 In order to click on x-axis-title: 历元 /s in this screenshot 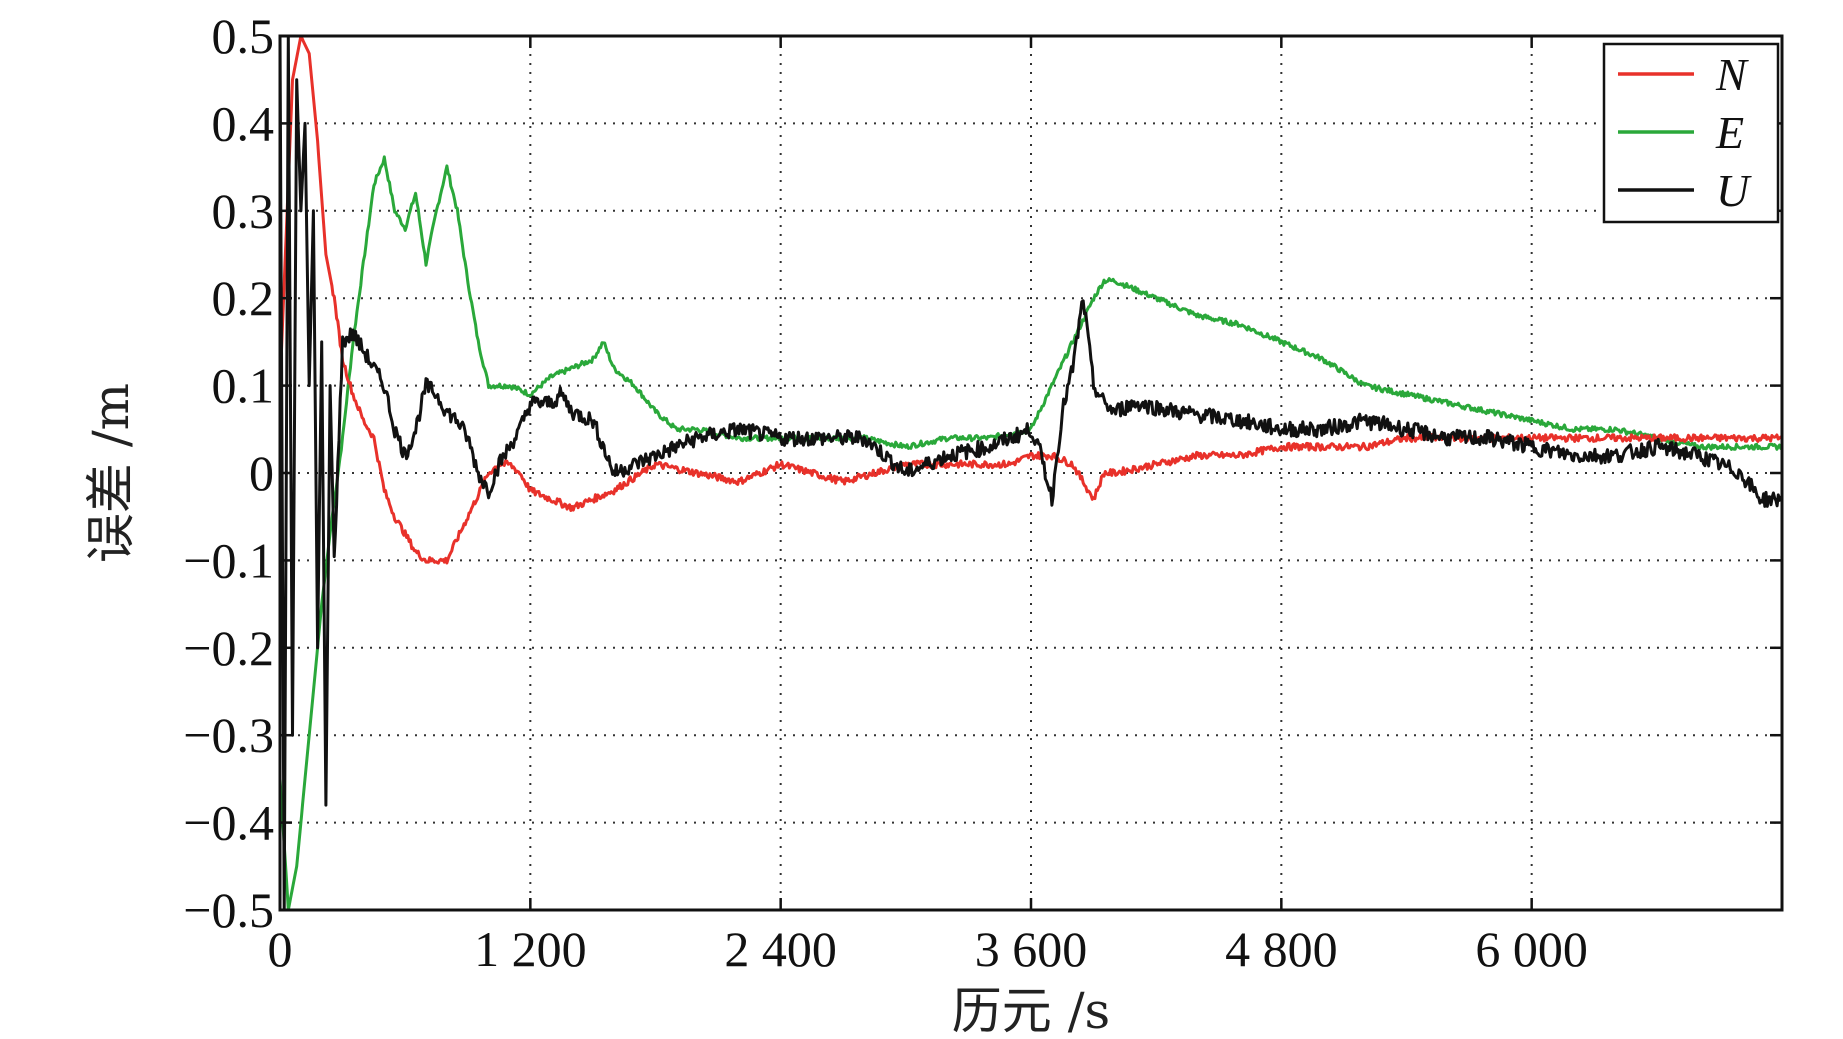, I will do `click(1031, 1010)`.